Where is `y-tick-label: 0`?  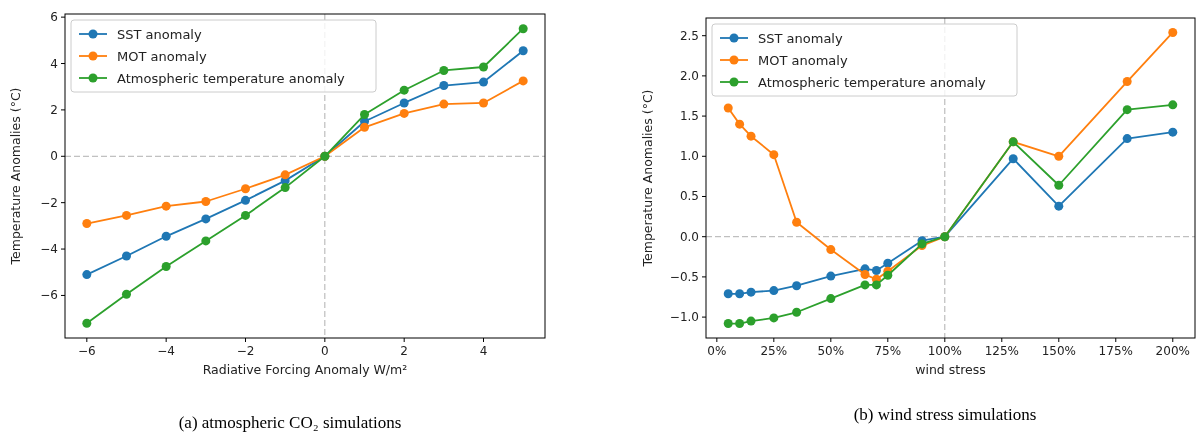
y-tick-label: 0 is located at coordinates (54, 156).